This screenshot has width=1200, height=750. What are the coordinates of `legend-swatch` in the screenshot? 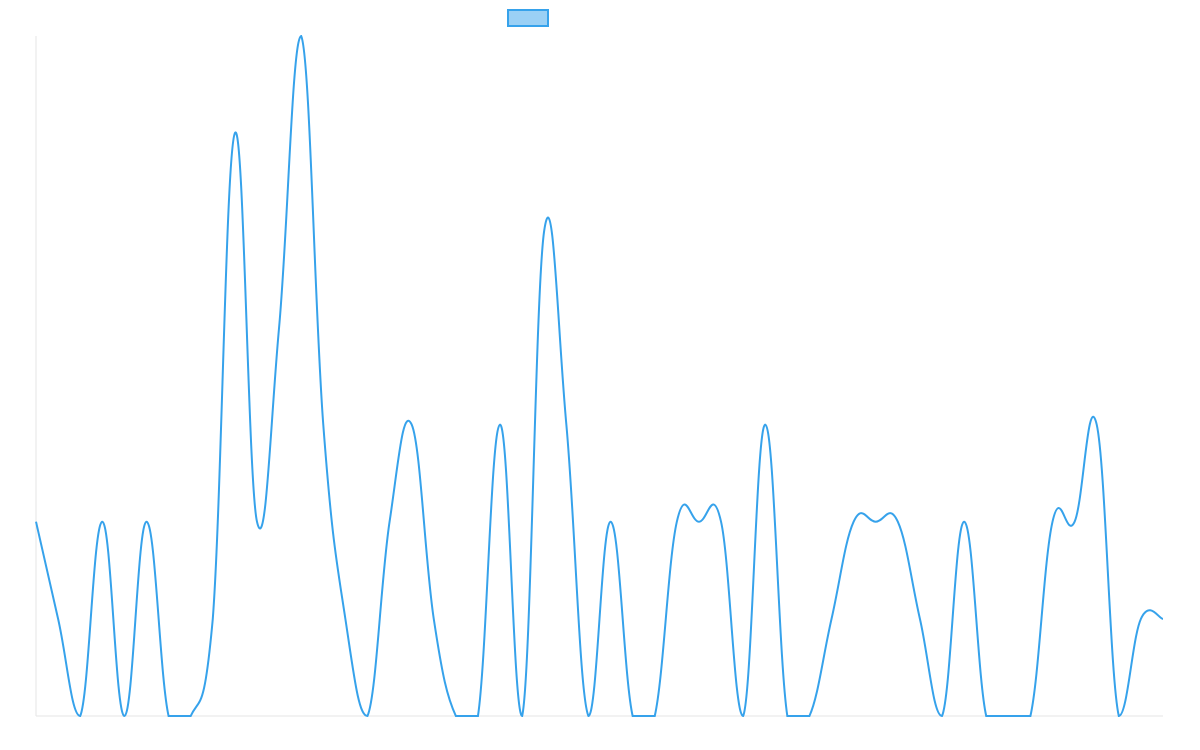 It's located at (528, 18).